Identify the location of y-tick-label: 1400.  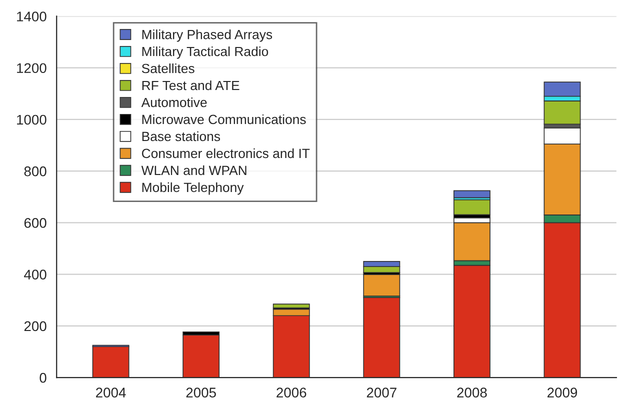
(31, 17).